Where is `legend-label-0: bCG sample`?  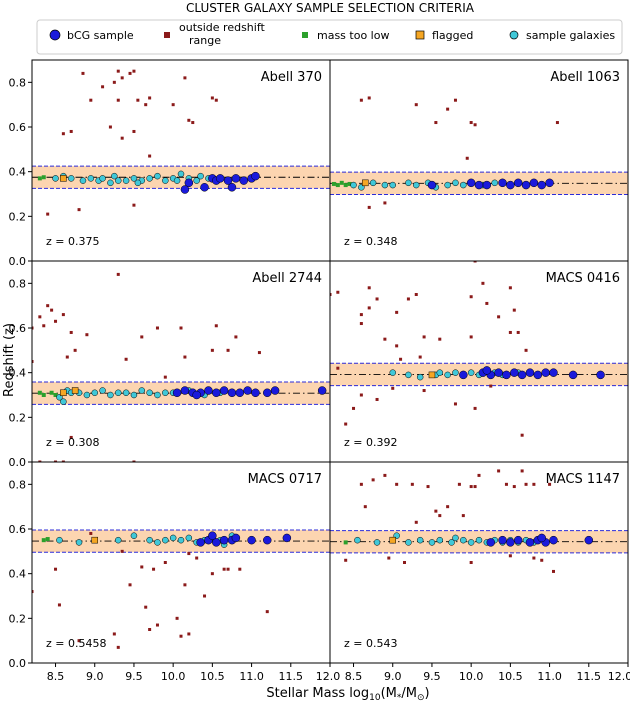 legend-label-0: bCG sample is located at coordinates (100, 35).